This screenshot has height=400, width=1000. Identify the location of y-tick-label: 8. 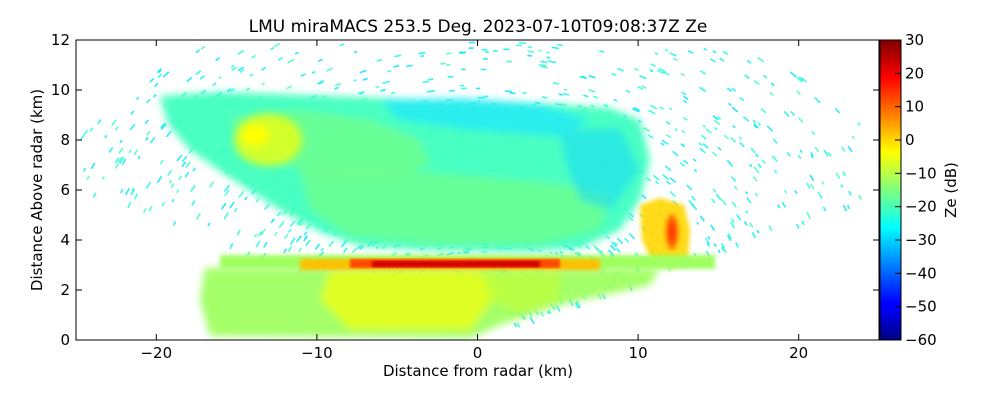
(65, 140).